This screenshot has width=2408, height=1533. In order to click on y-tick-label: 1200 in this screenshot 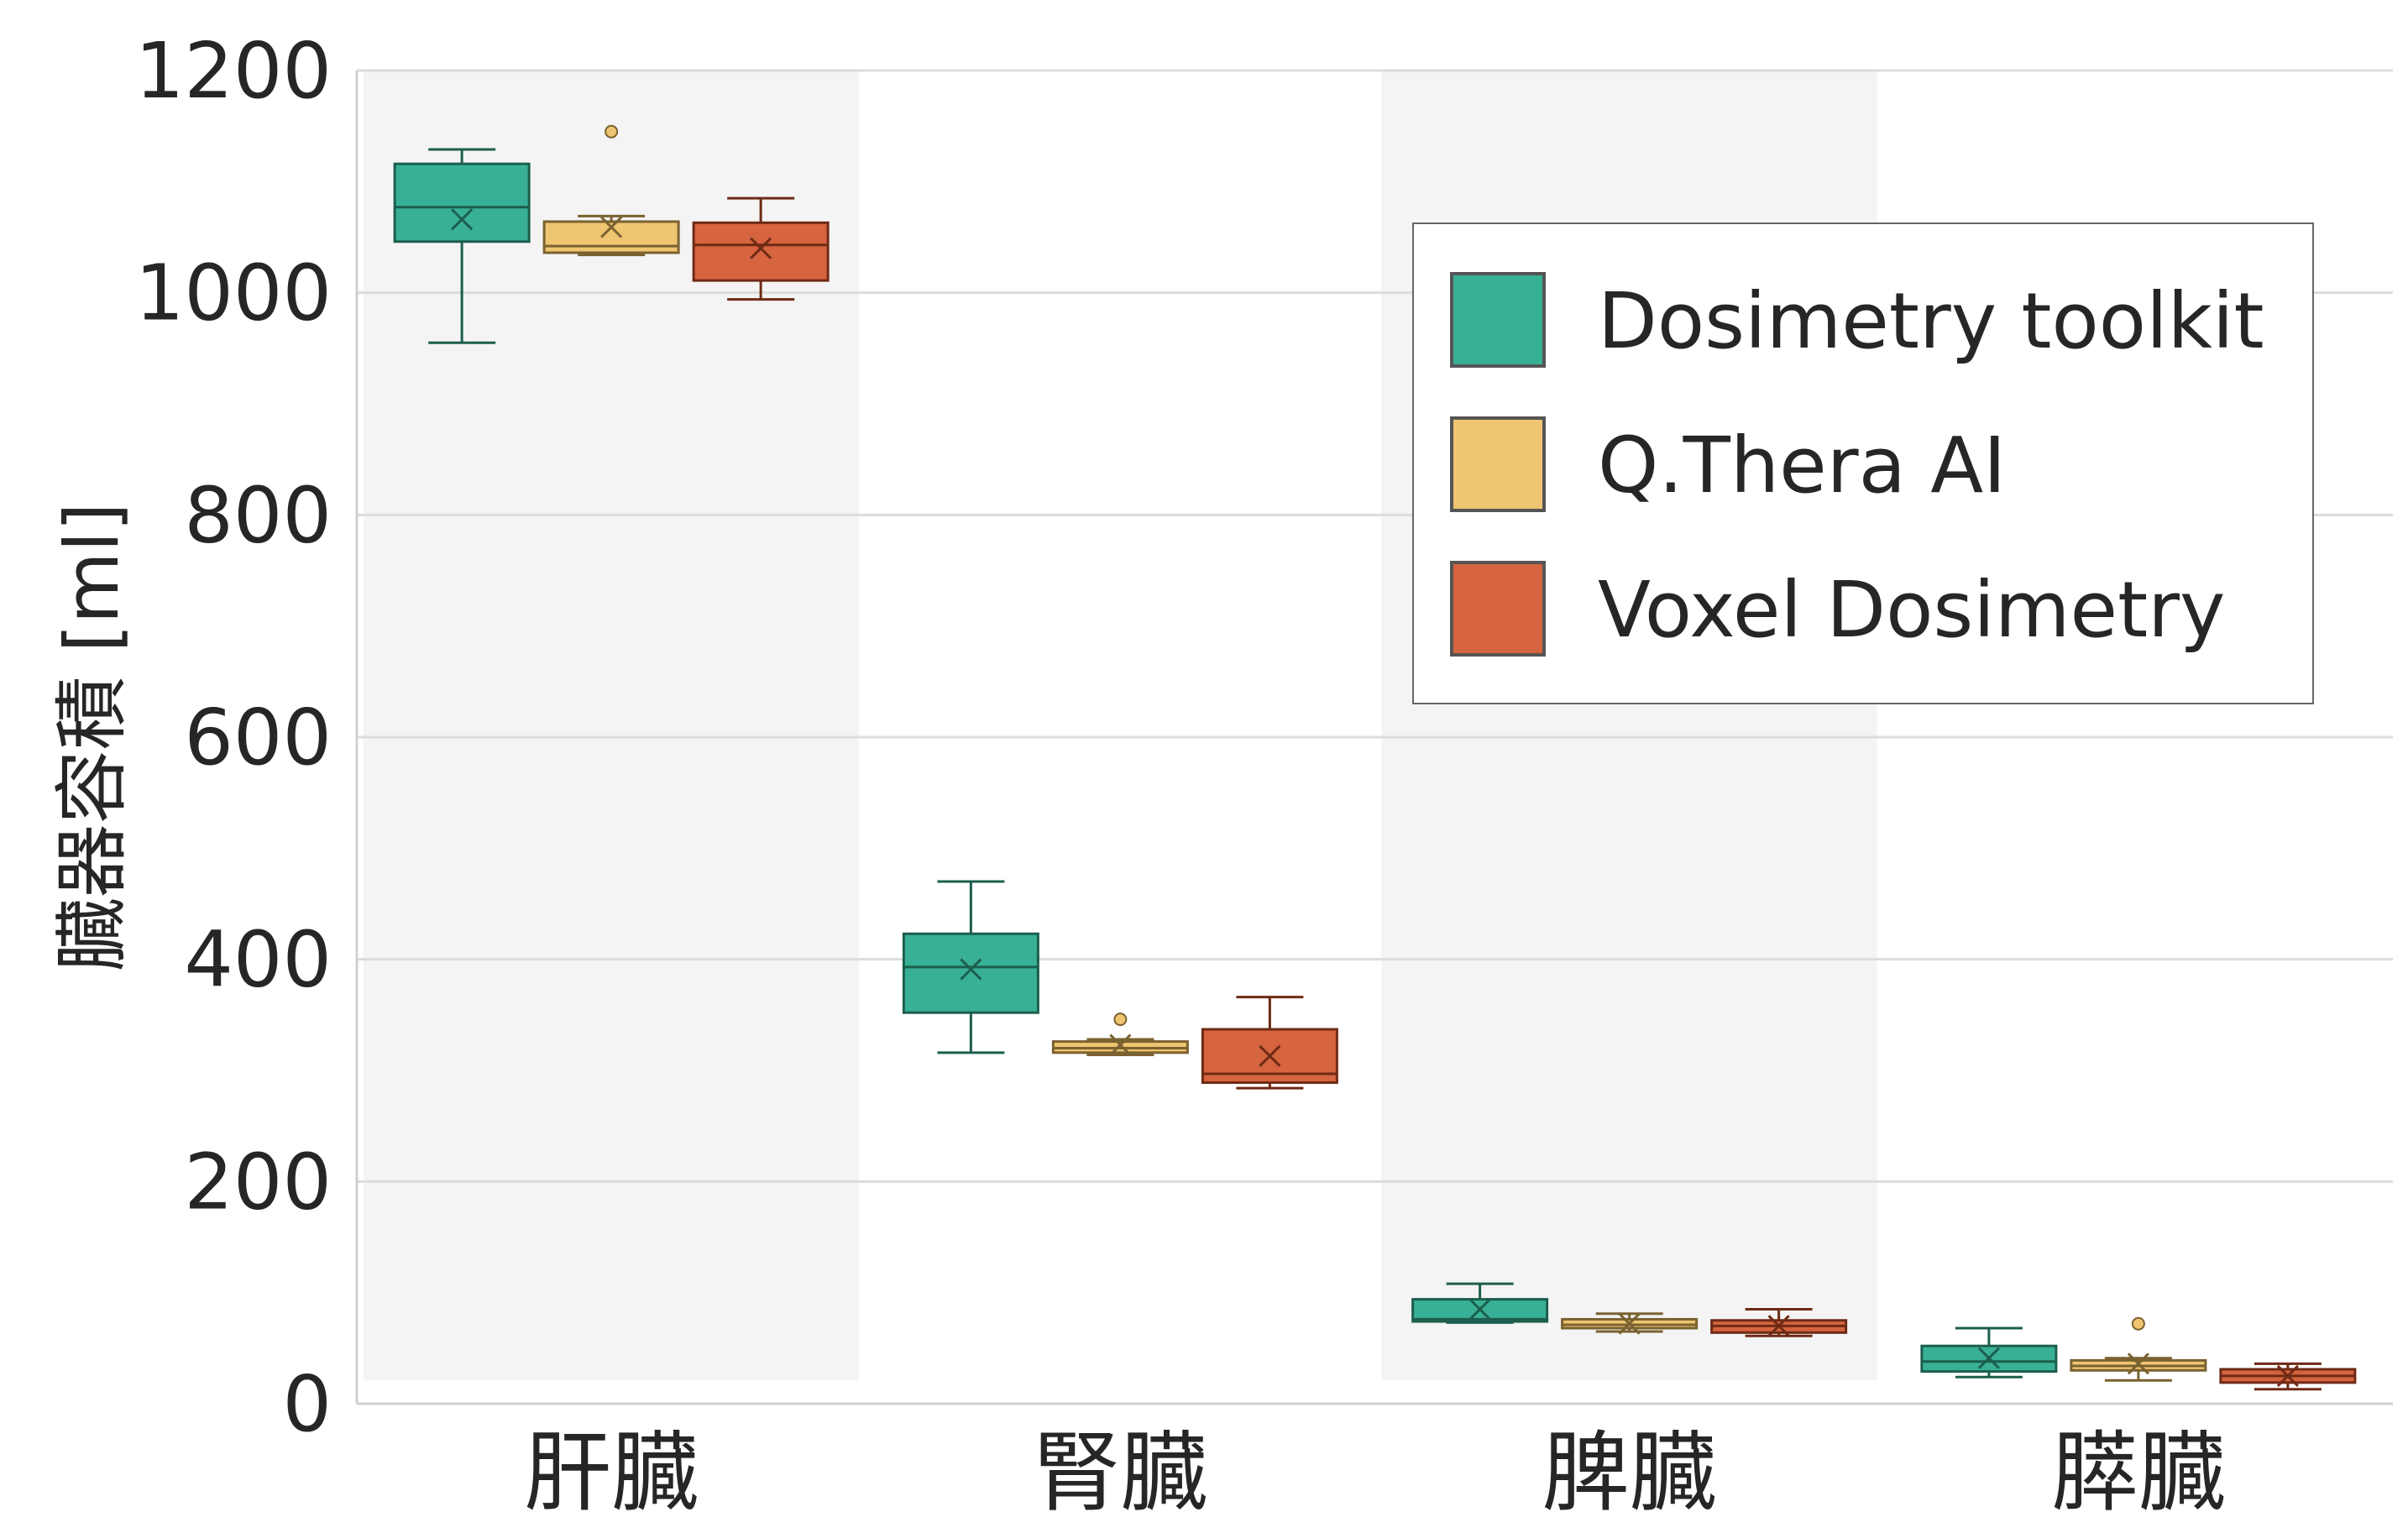, I will do `click(234, 71)`.